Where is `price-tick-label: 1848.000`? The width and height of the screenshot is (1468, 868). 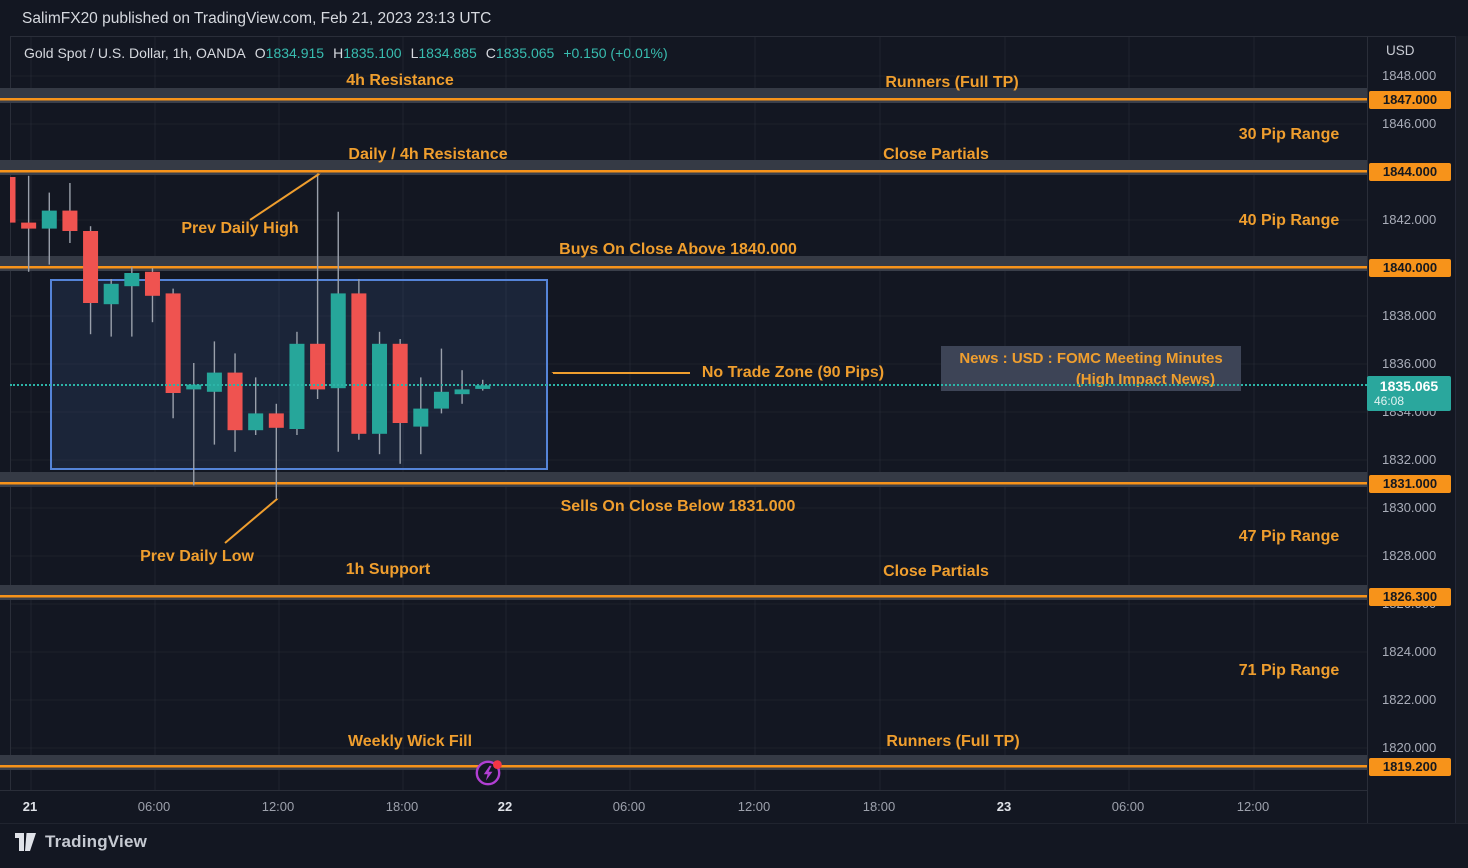
price-tick-label: 1848.000 is located at coordinates (1409, 75).